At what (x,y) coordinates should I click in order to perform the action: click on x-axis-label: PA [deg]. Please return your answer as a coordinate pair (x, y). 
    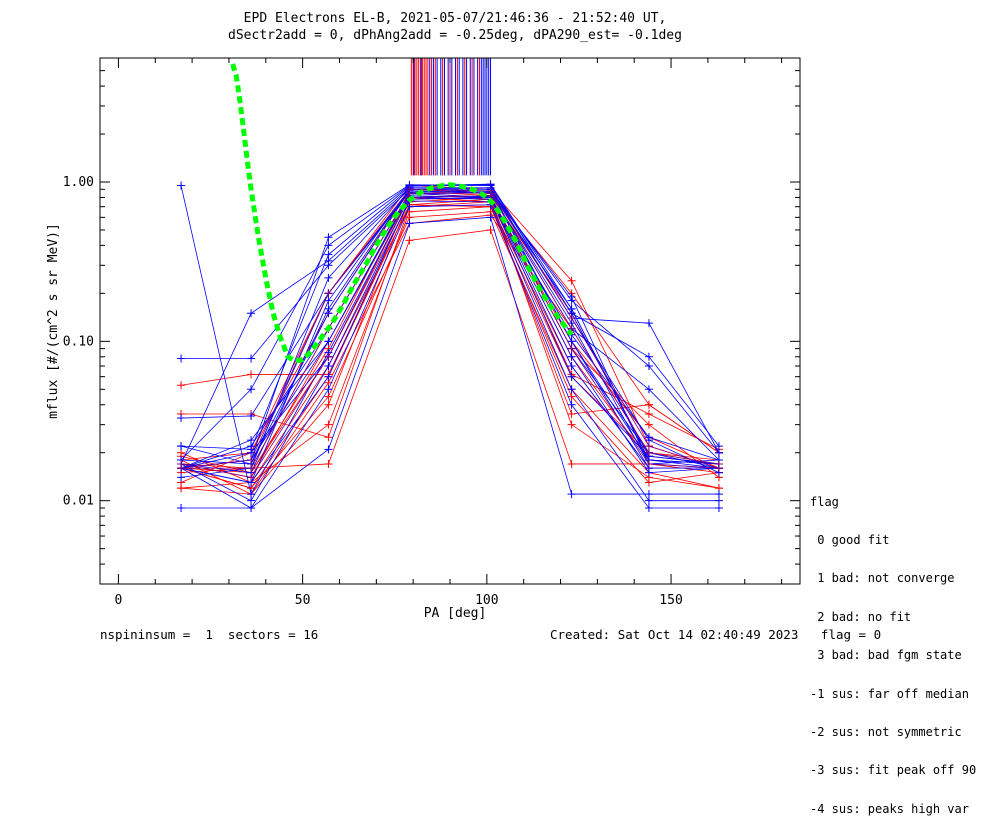
    Looking at the image, I should click on (455, 613).